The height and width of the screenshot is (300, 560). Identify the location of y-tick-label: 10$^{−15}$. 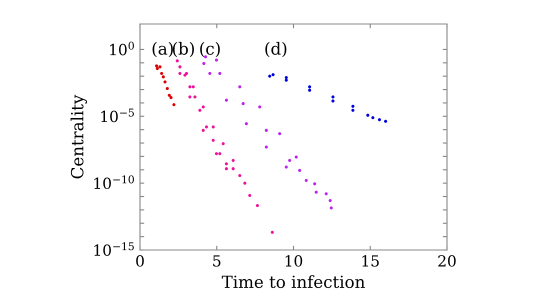
(114, 249).